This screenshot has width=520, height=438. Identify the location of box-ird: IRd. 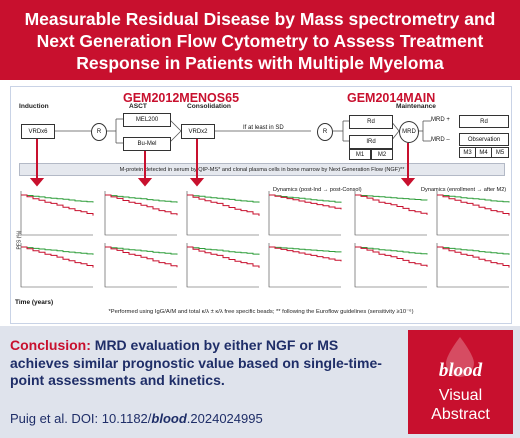
(371, 142).